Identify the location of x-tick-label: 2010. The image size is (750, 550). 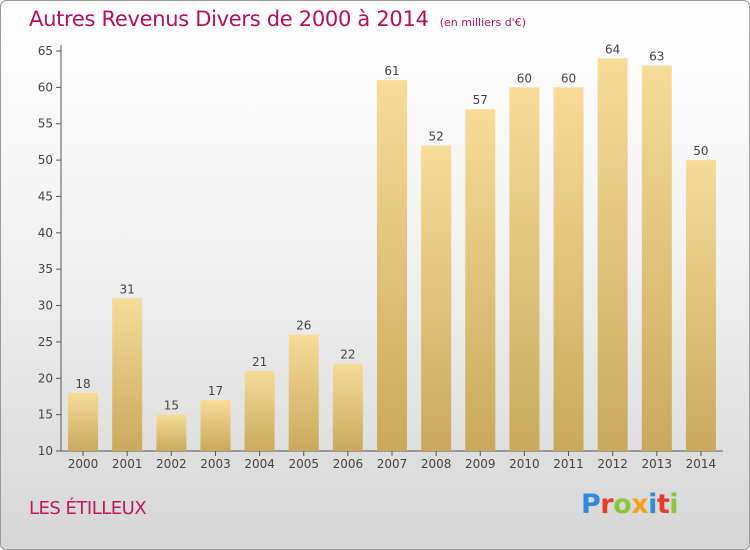
(524, 464).